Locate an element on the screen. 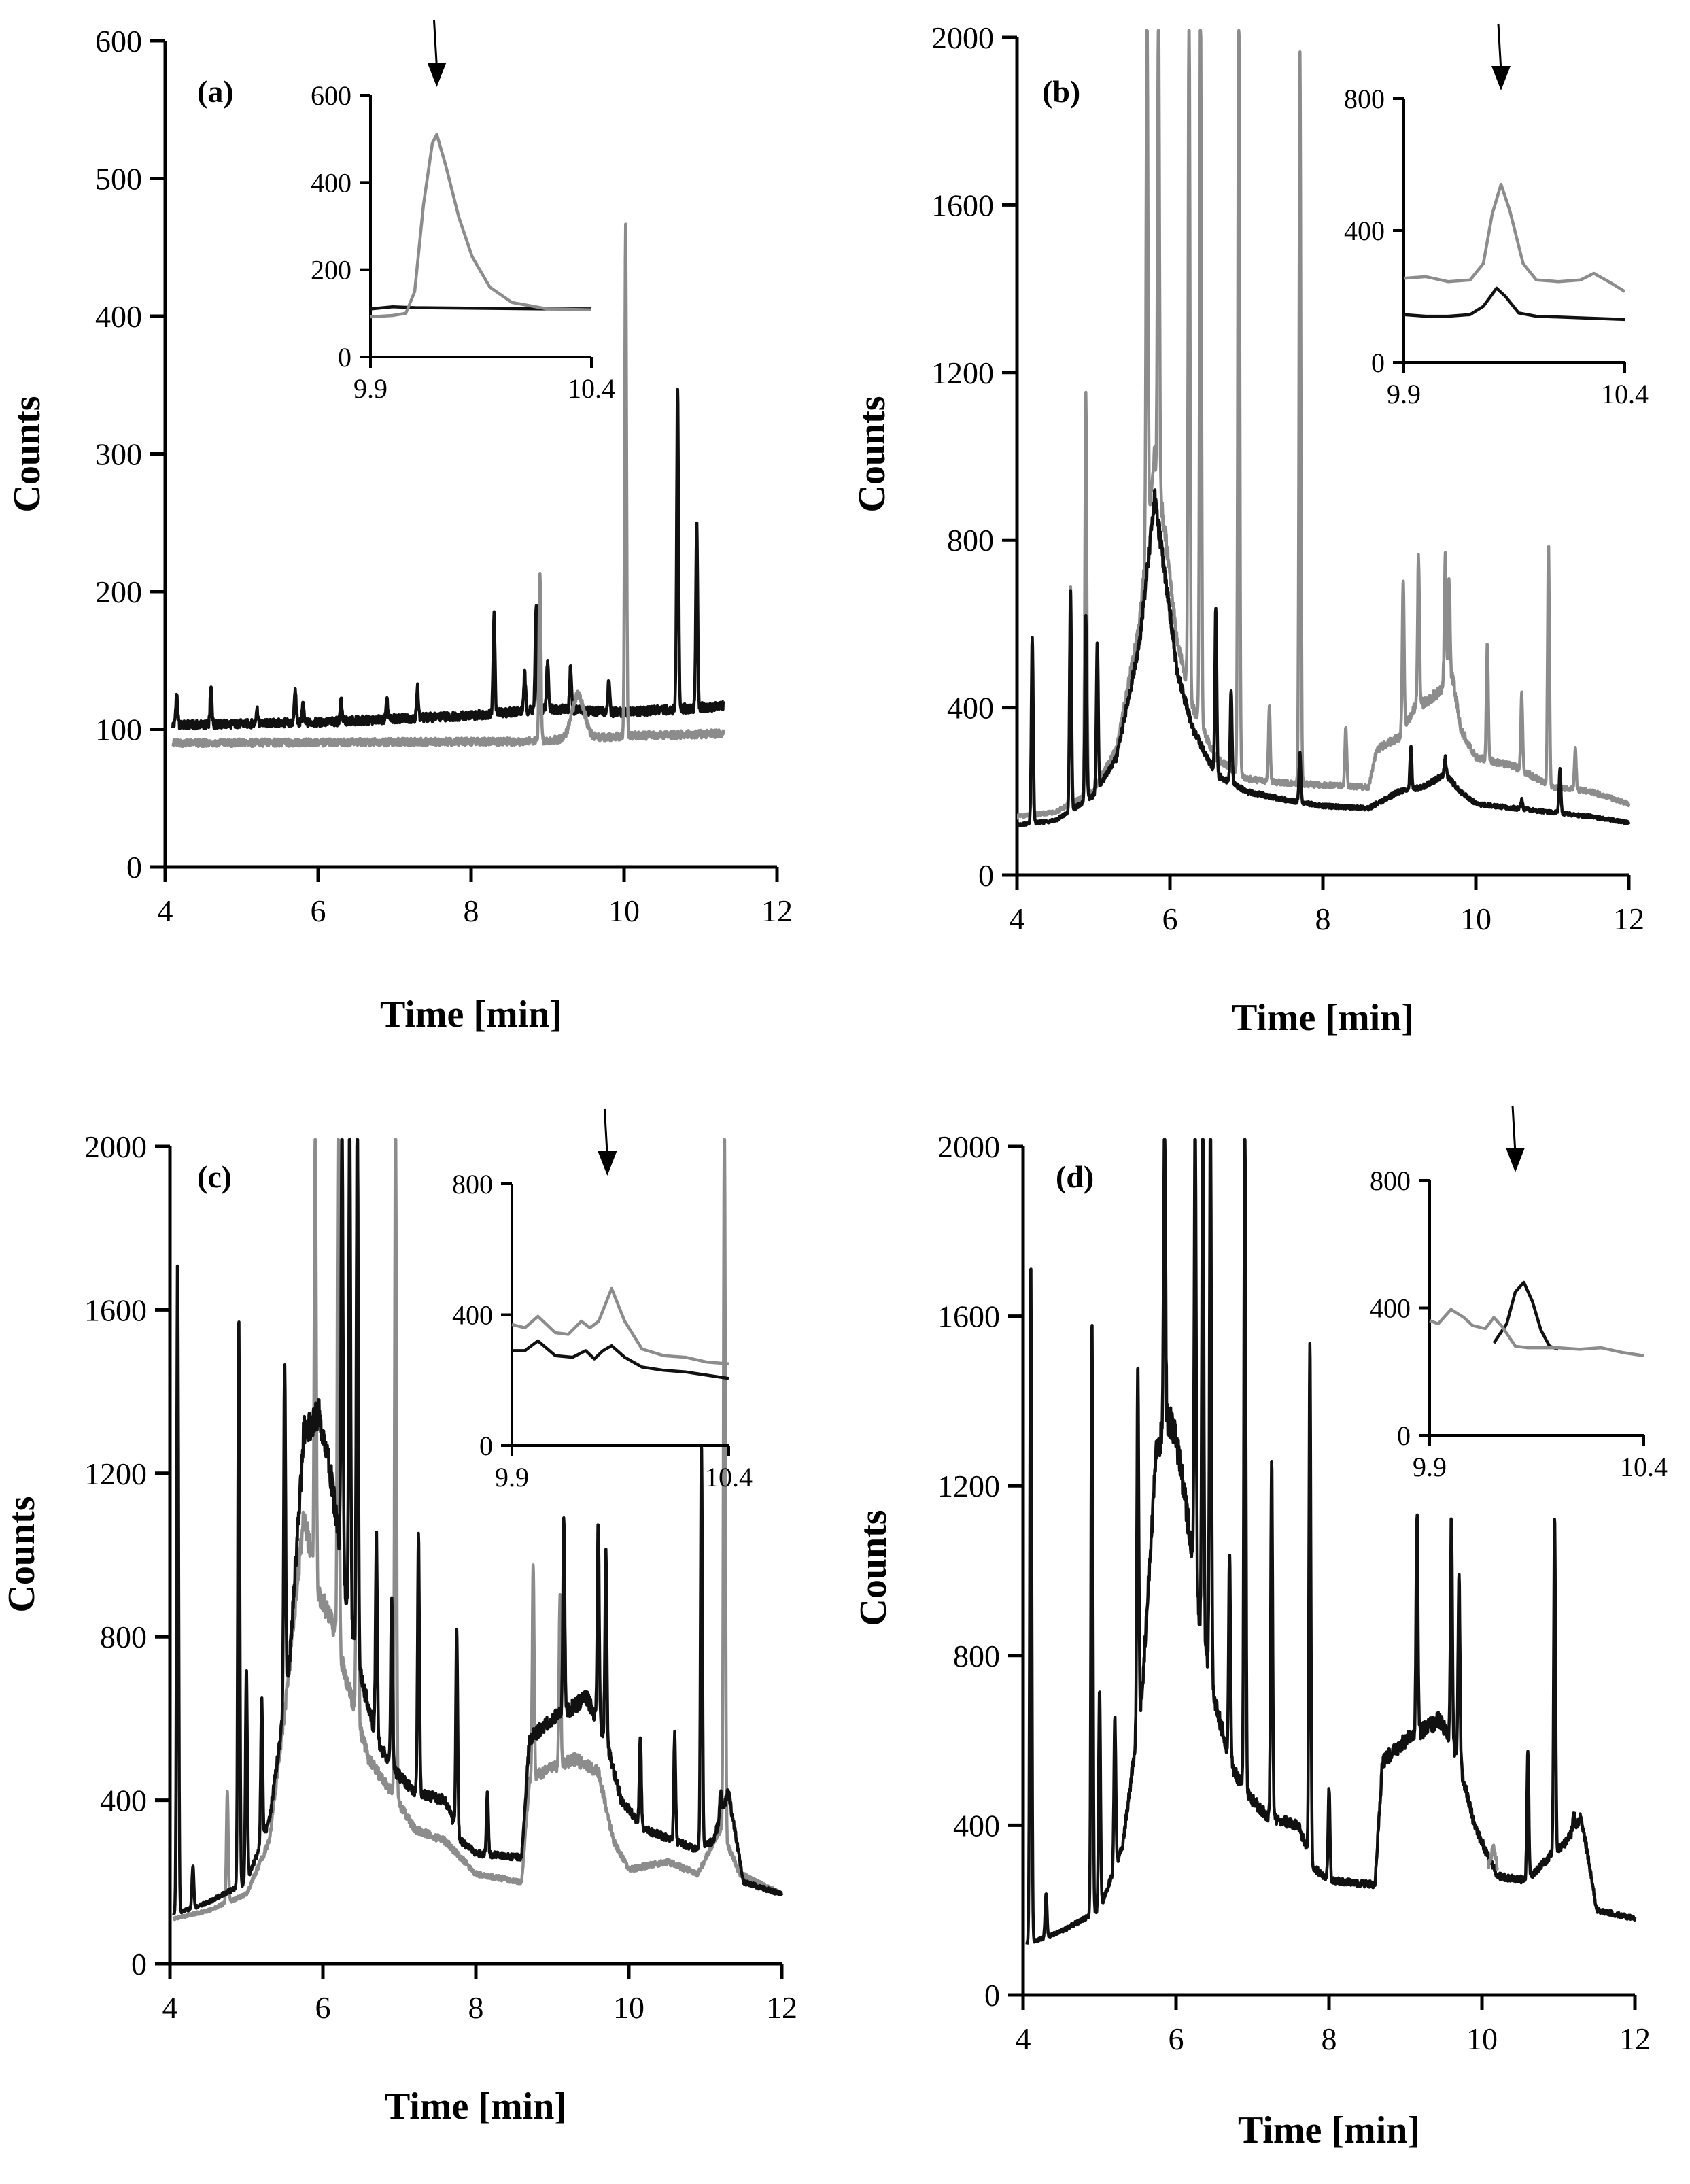  inset-y-tick-label: 600 is located at coordinates (331, 96).